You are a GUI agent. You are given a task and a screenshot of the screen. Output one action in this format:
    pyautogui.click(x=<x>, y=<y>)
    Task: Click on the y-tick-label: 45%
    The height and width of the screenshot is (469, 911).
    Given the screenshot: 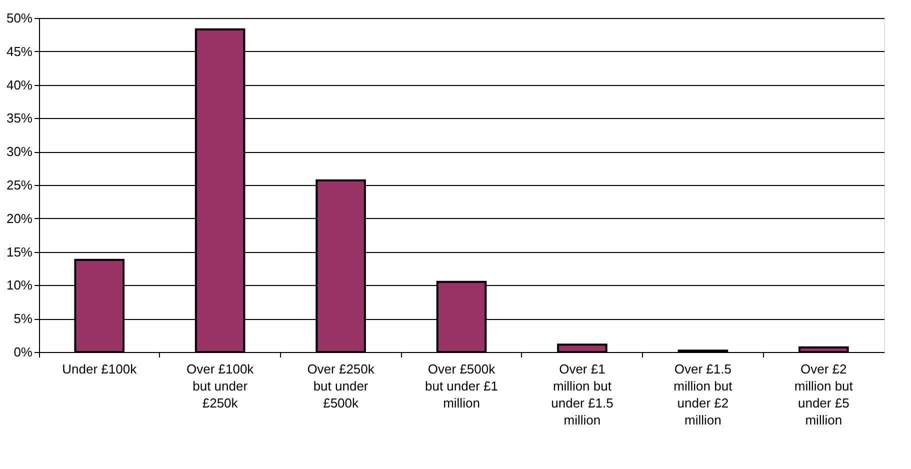 What is the action you would take?
    pyautogui.click(x=19, y=51)
    